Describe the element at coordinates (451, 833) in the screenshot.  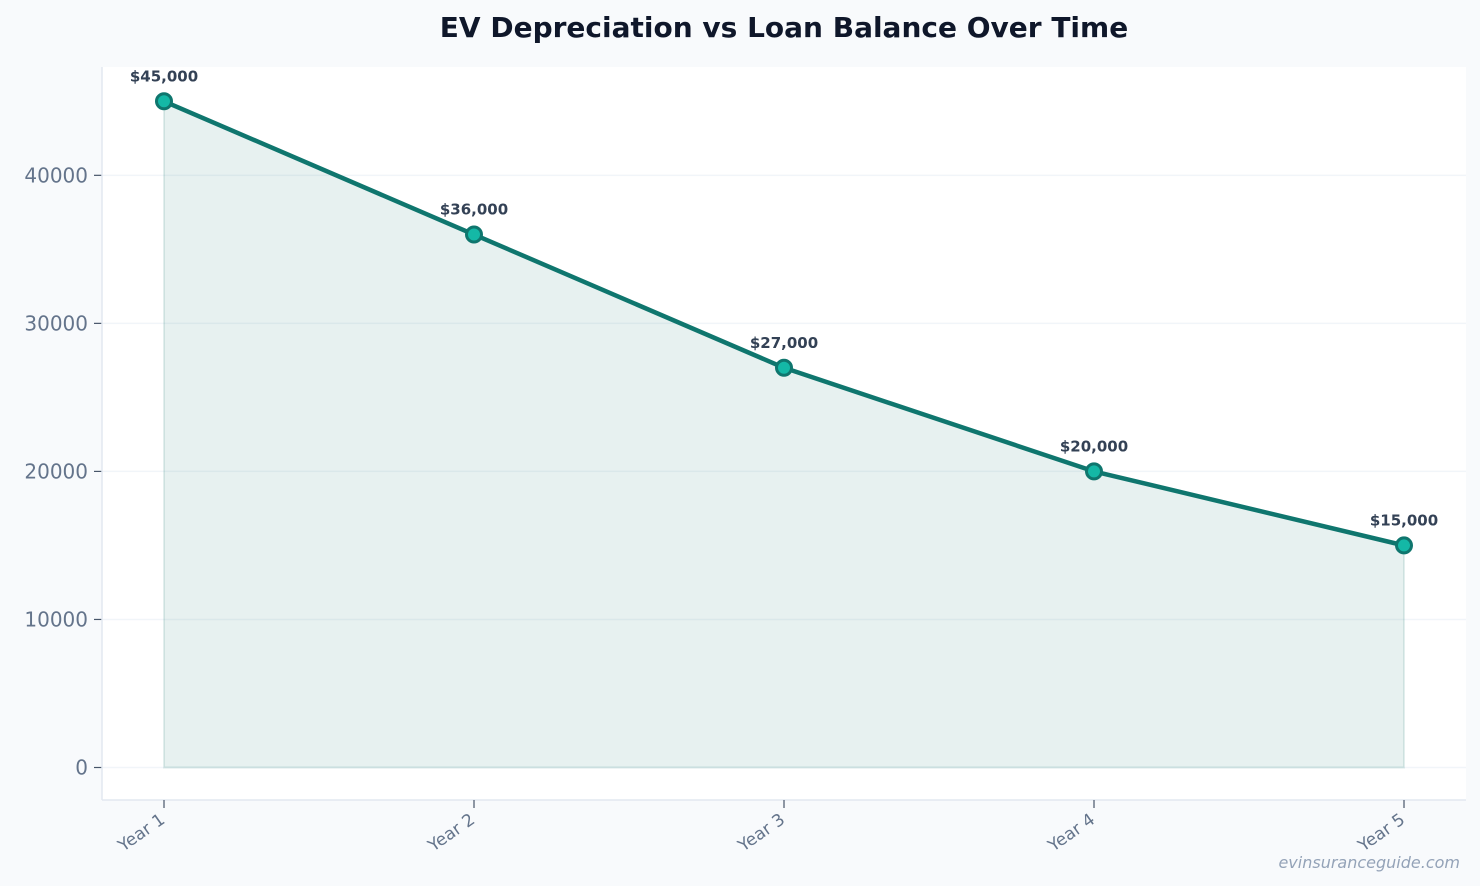
I see `xtick-label-2: Year 2` at that location.